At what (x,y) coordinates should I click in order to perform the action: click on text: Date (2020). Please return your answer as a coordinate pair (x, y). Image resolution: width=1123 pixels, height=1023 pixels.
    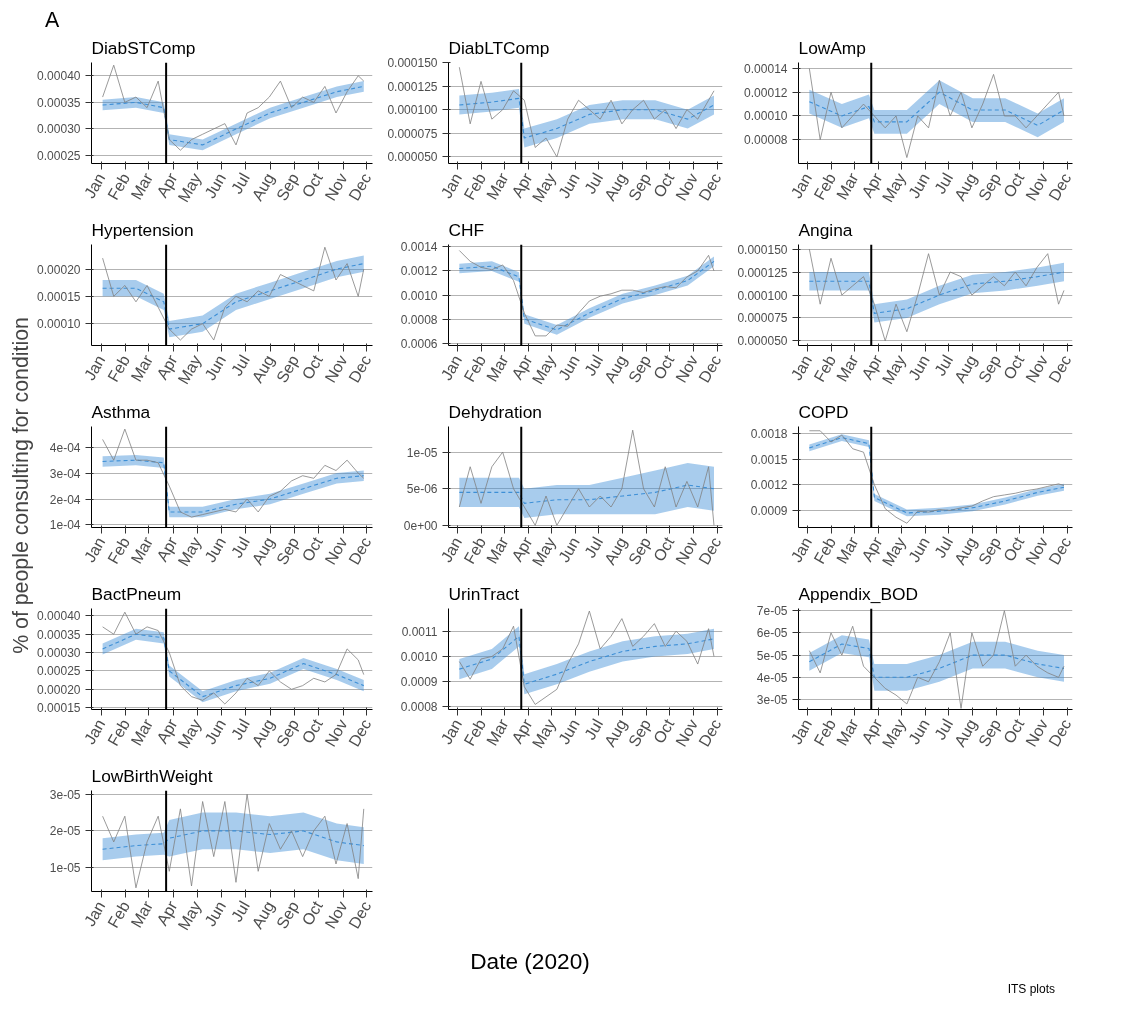
    Looking at the image, I should click on (530, 961).